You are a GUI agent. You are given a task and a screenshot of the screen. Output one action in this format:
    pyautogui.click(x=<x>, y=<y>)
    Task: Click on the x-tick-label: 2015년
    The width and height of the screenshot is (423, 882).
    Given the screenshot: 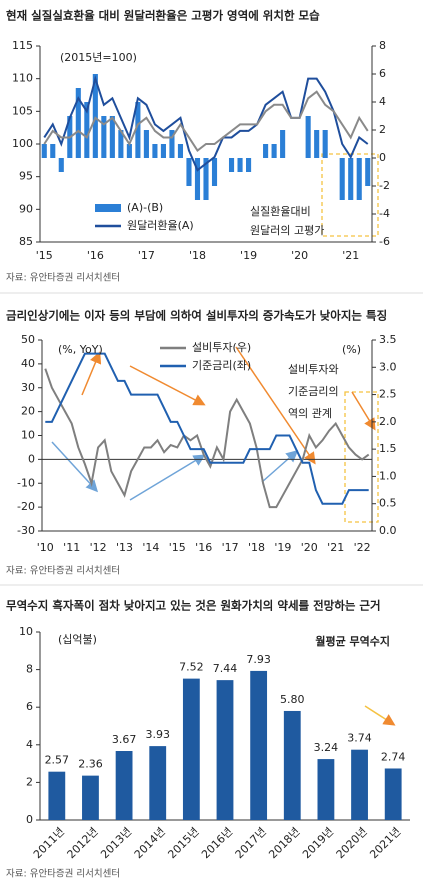 What is the action you would take?
    pyautogui.click(x=183, y=843)
    